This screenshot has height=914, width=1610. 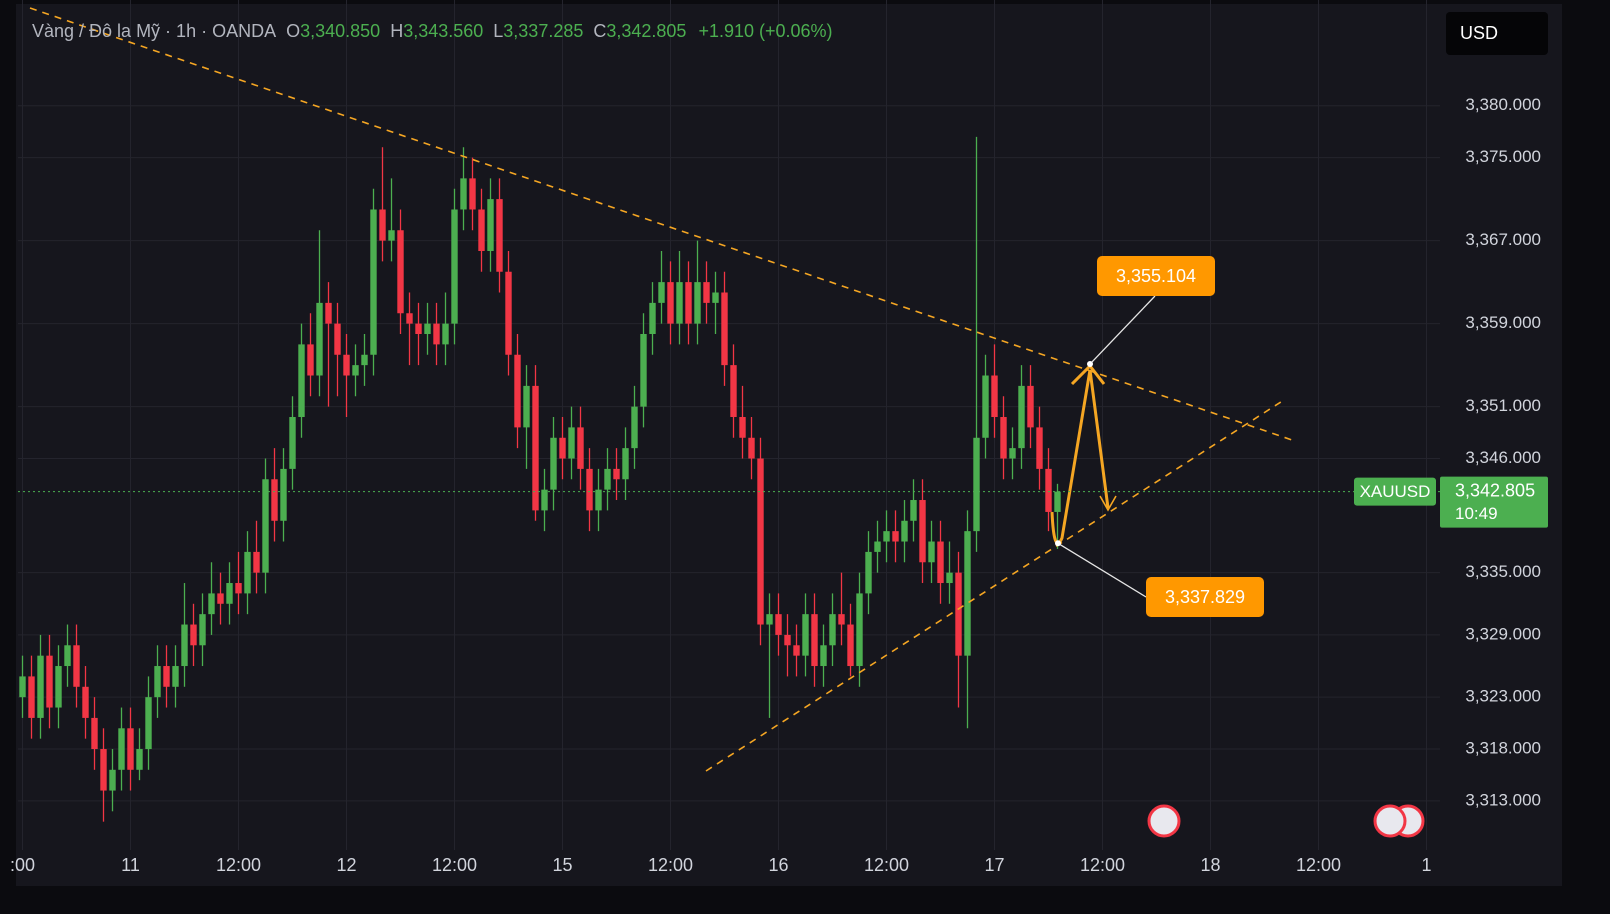 What do you see at coordinates (443, 31) in the screenshot?
I see `ohlc-value: 3,343.560` at bounding box center [443, 31].